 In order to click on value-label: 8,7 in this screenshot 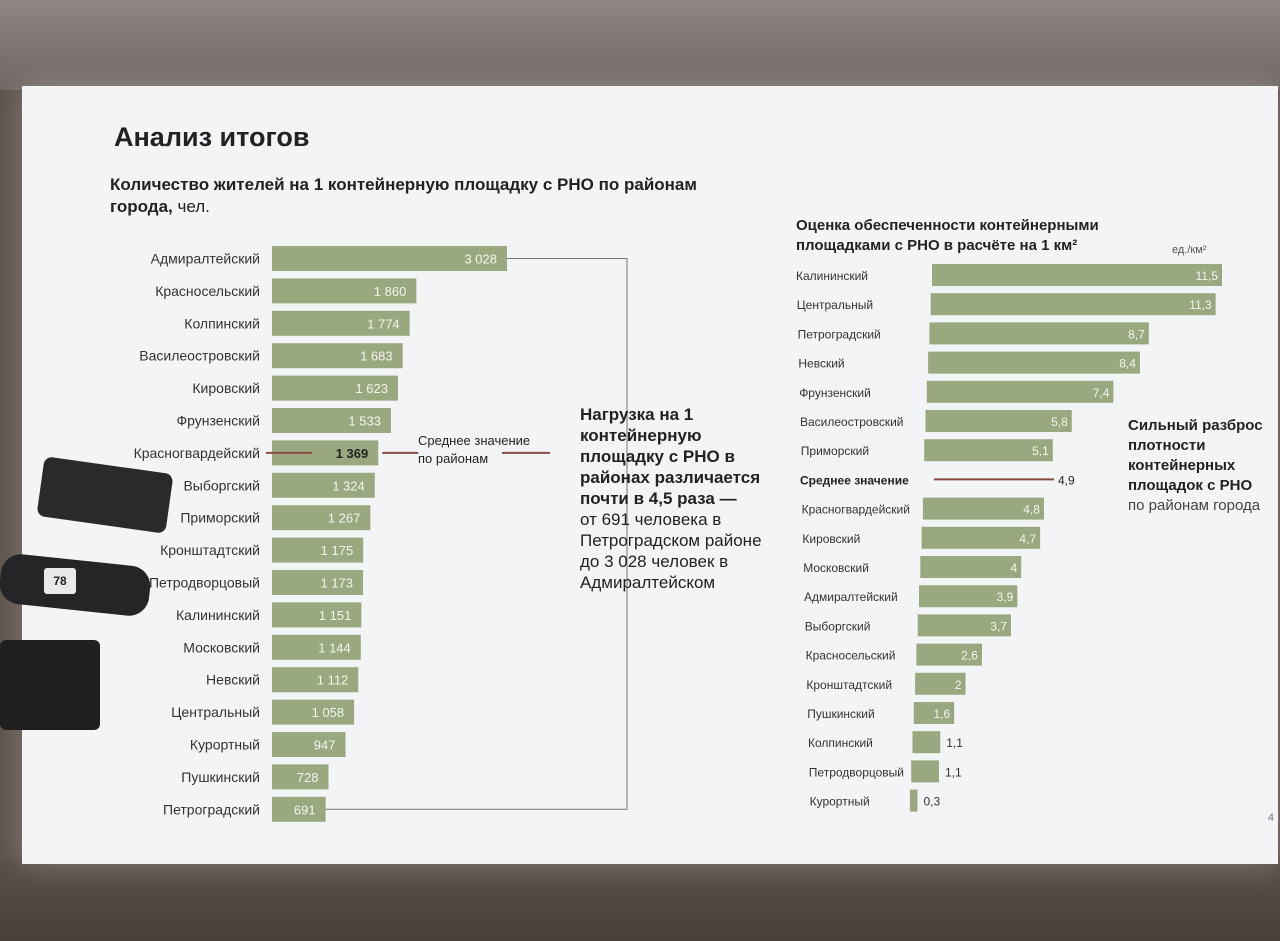, I will do `click(1136, 334)`.